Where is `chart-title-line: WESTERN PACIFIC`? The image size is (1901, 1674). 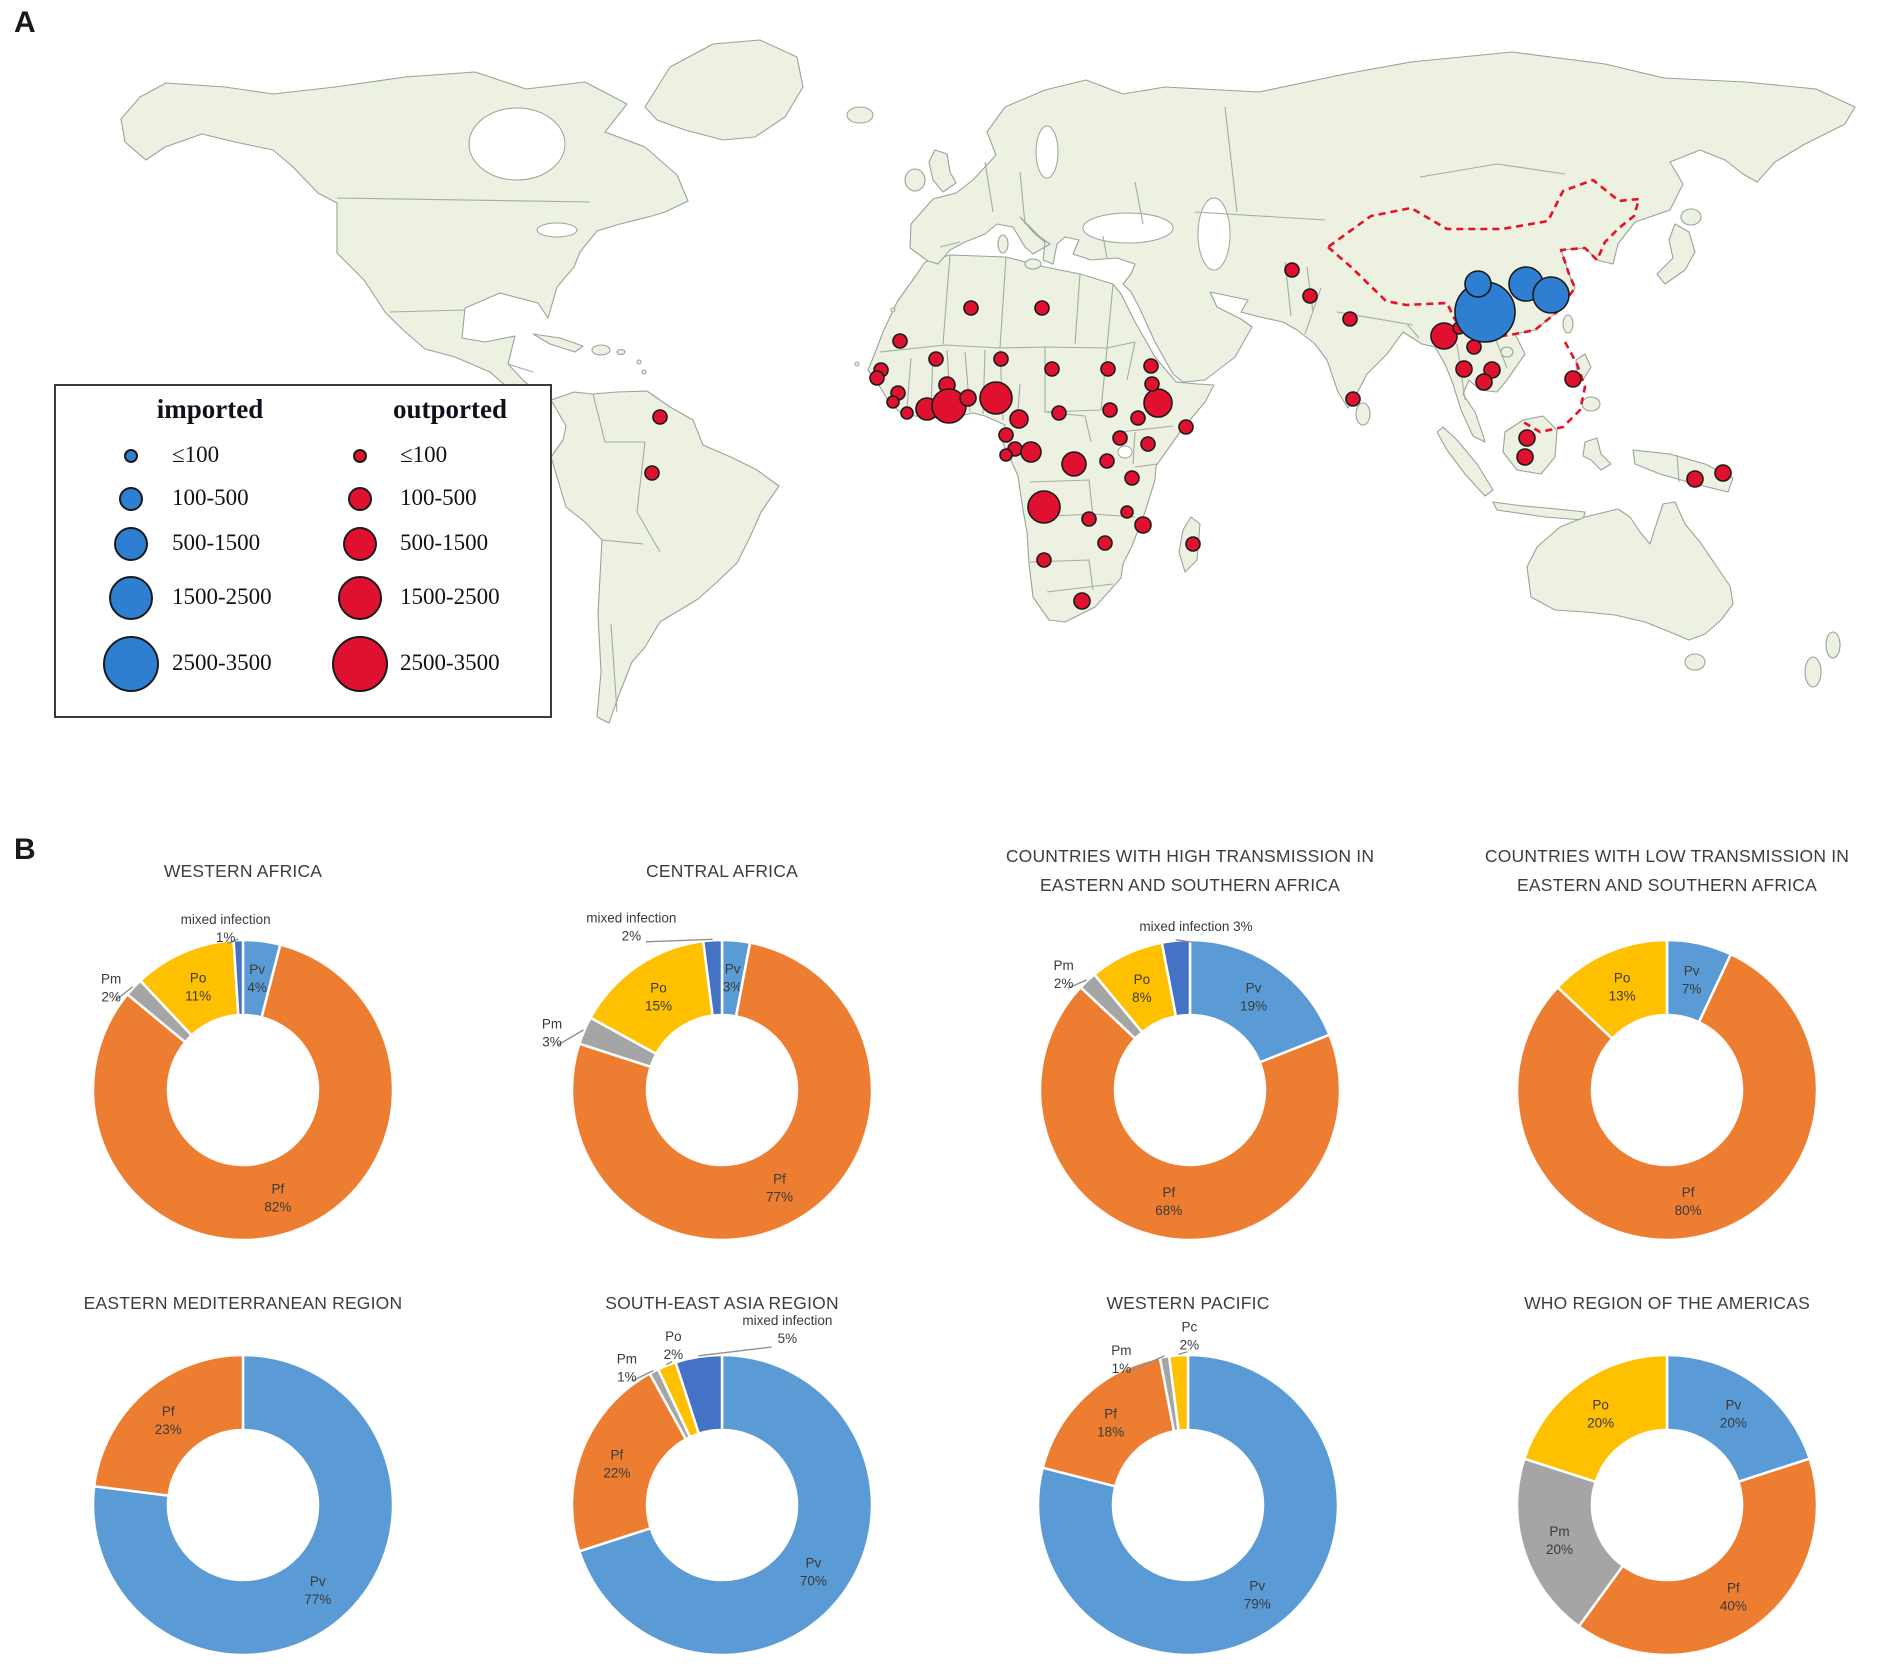
chart-title-line: WESTERN PACIFIC is located at coordinates (1188, 1302).